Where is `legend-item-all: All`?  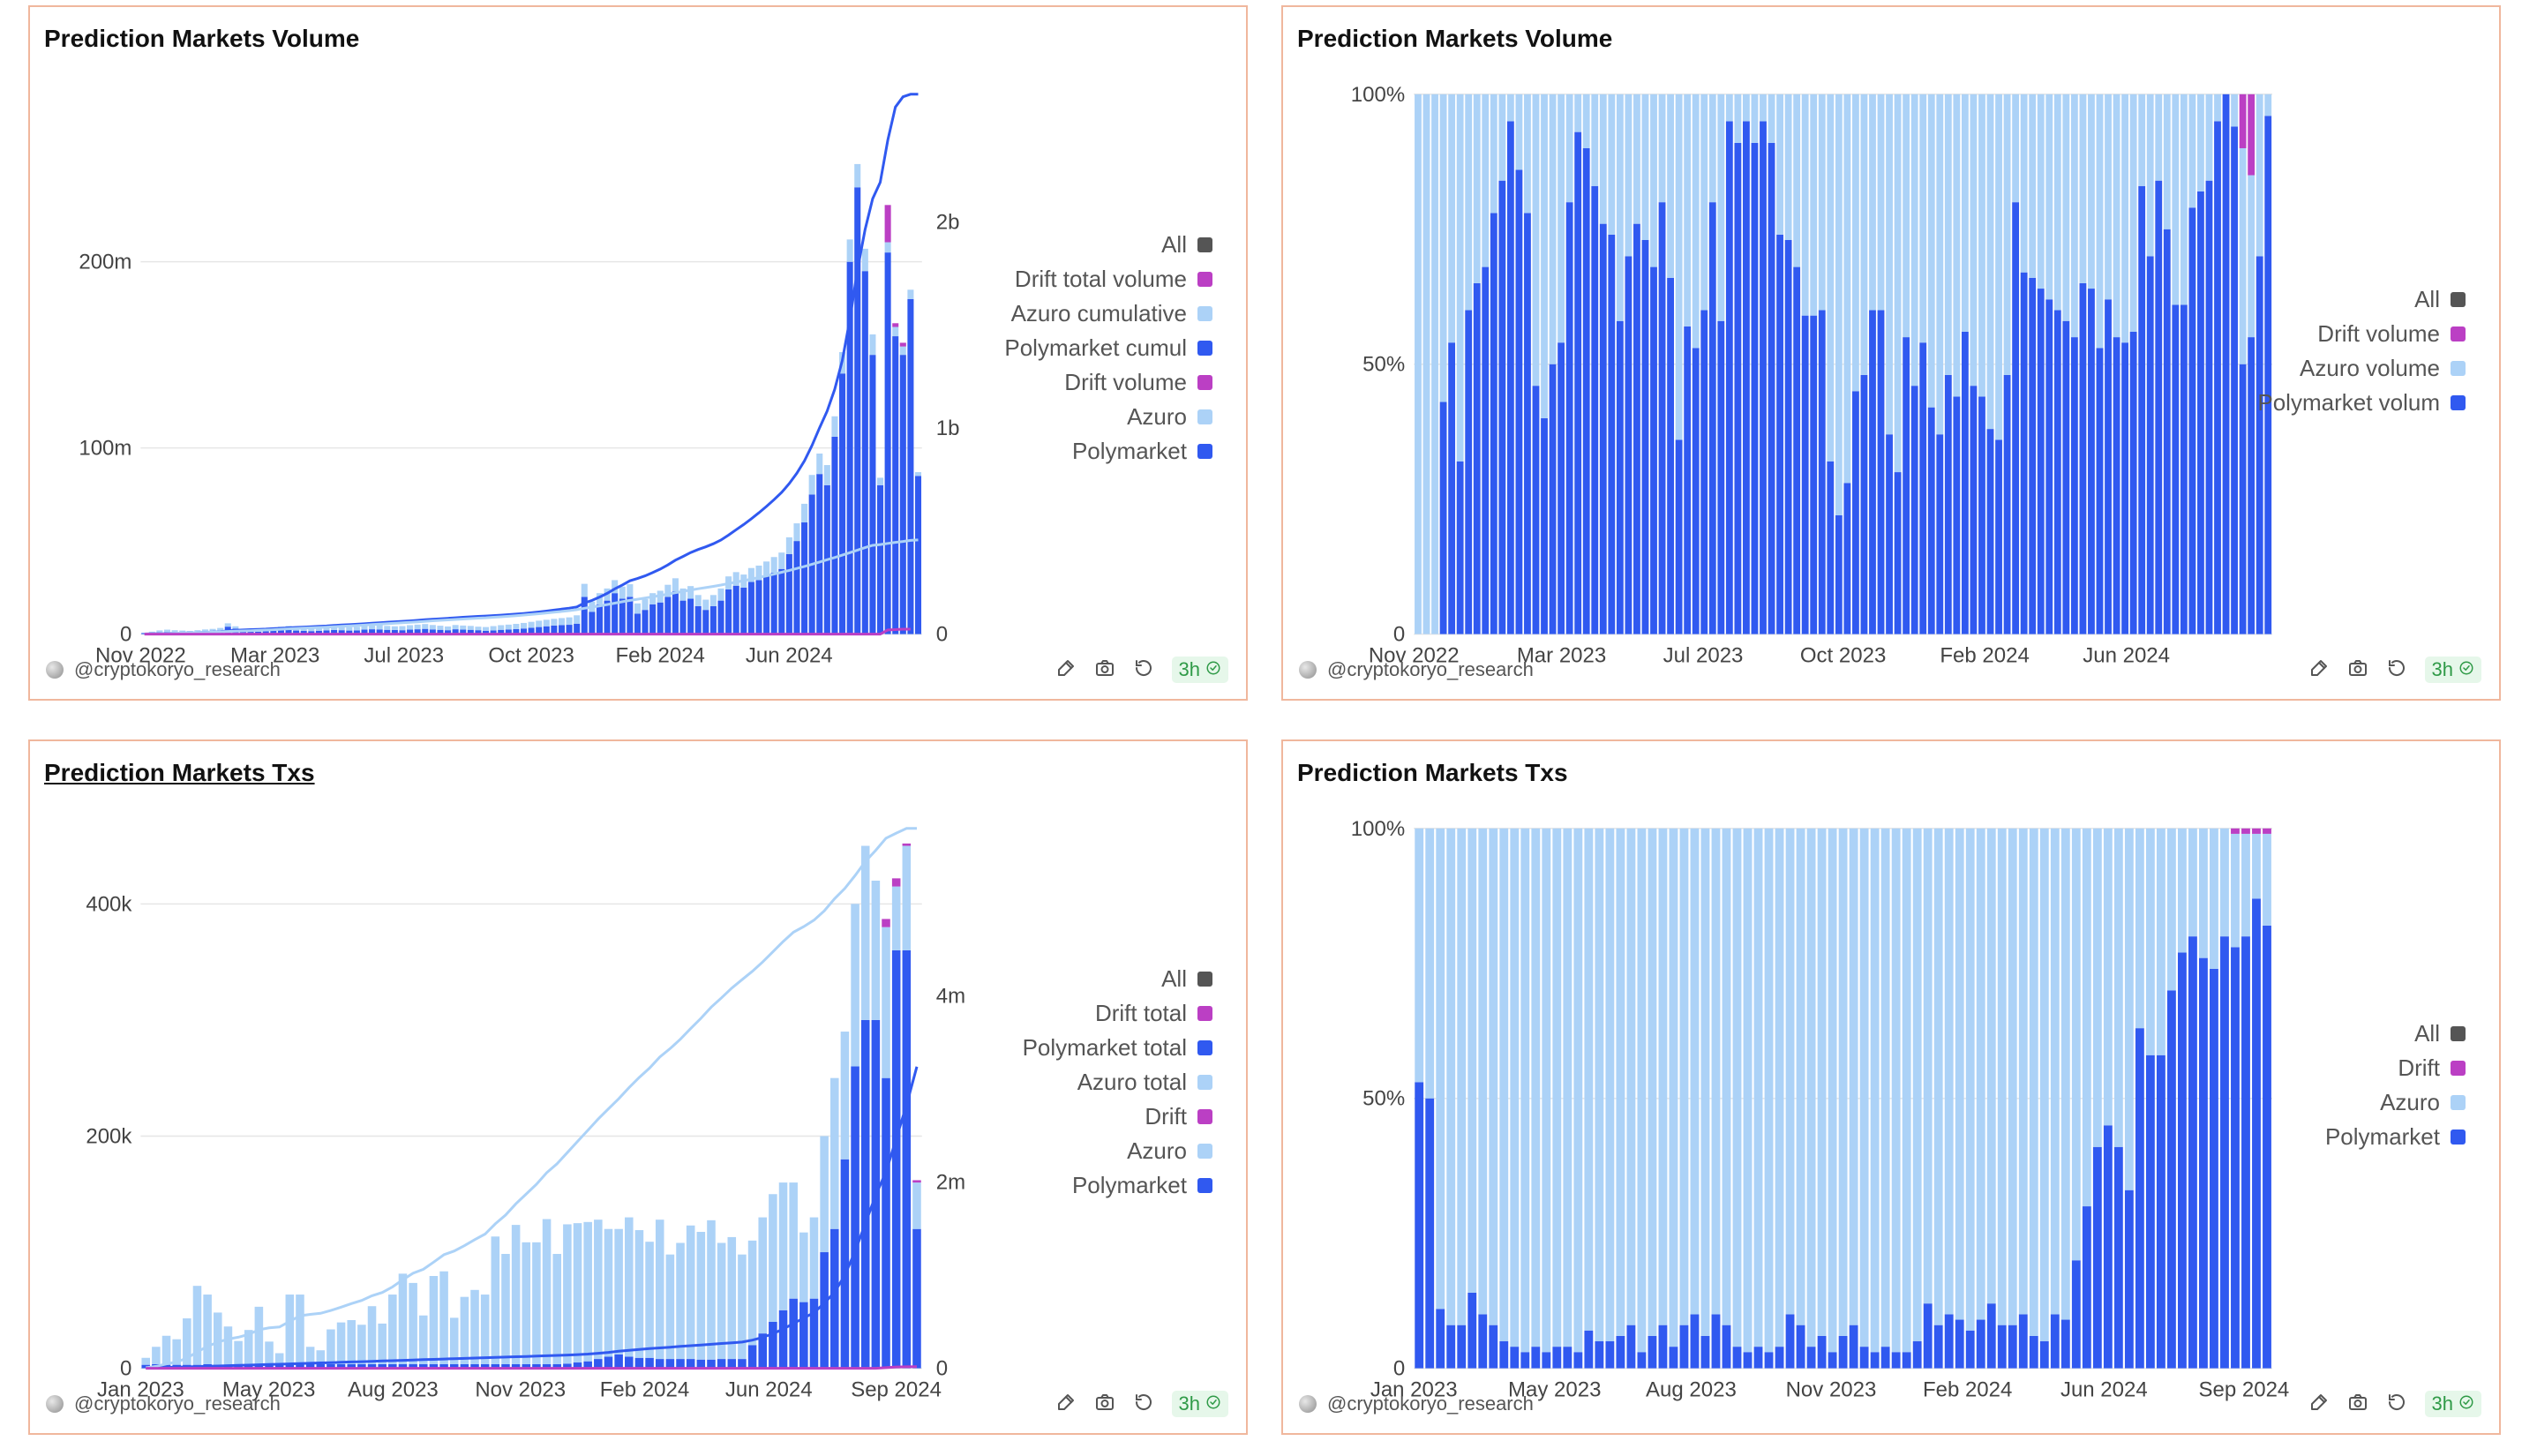
legend-item-all: All is located at coordinates (1186, 979).